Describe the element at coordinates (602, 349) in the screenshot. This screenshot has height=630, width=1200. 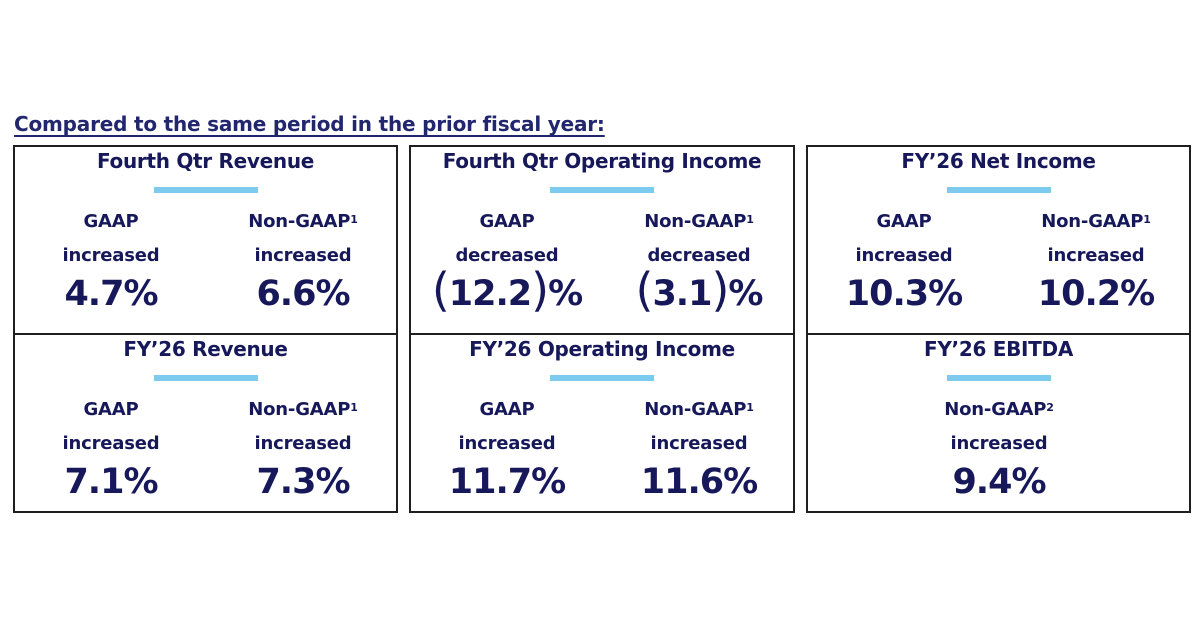
I see `card-title: FY’26 Operating Income` at that location.